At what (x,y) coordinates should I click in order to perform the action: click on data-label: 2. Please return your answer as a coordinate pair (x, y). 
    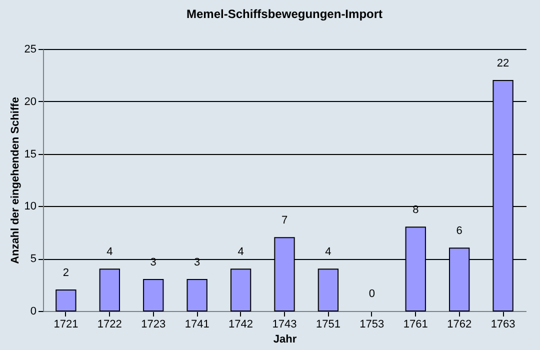
    Looking at the image, I should click on (66, 273).